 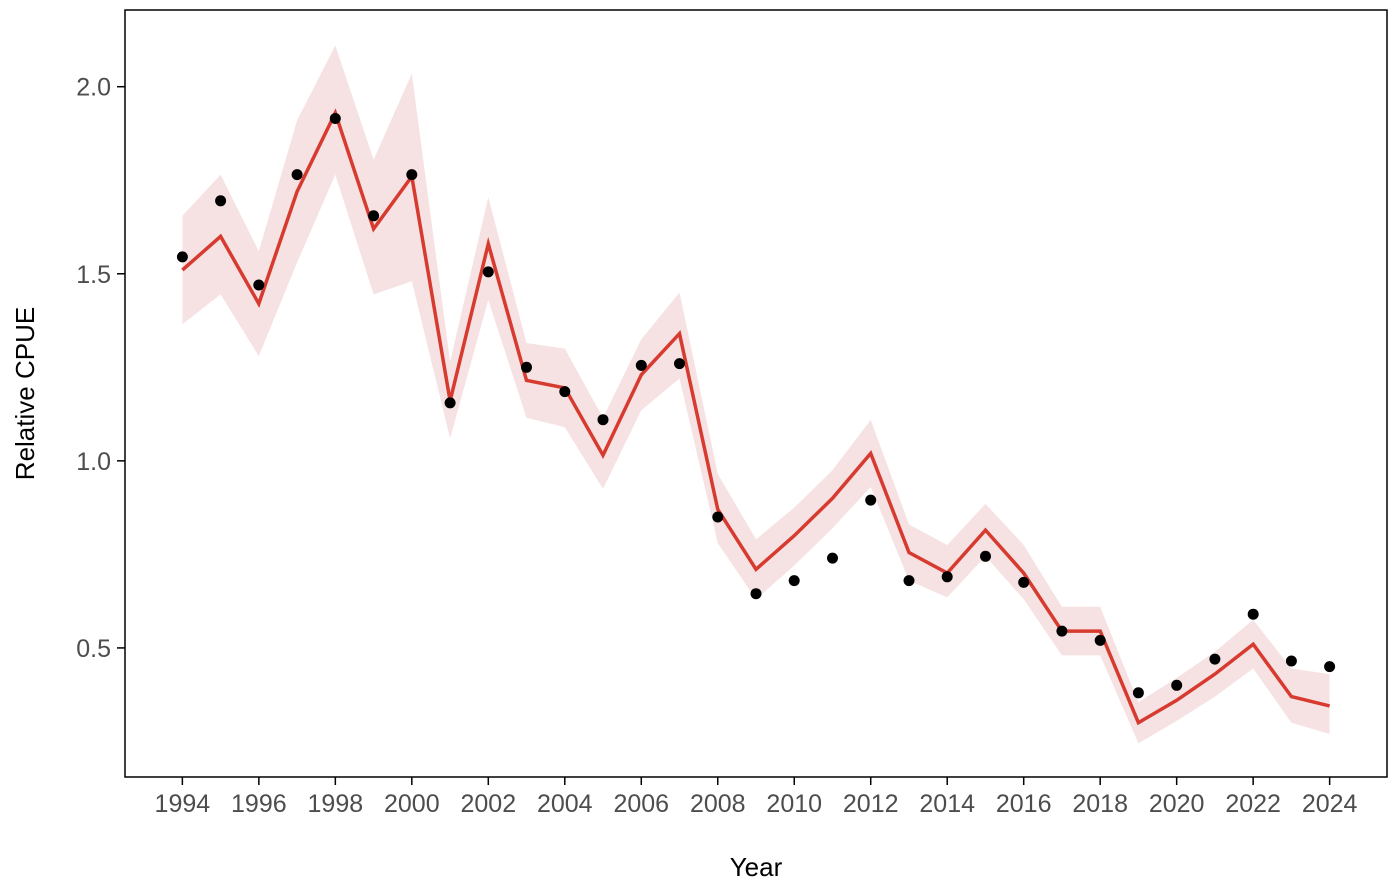 I want to click on x-tick-label-2006: 2006, so click(x=641, y=804).